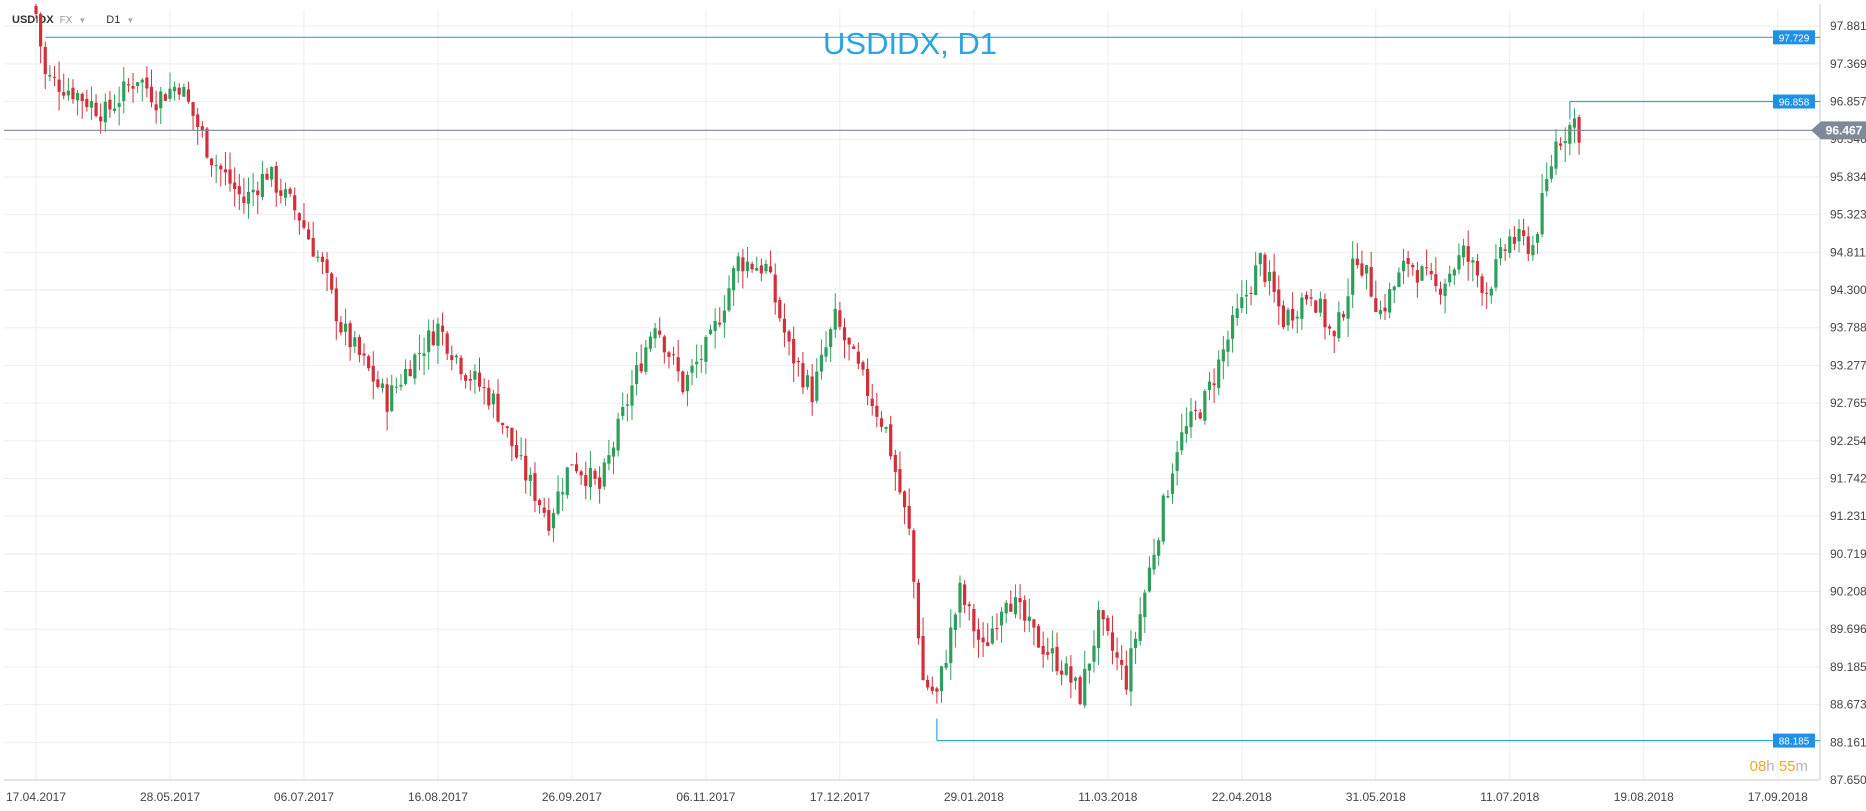 The image size is (1866, 811). Describe the element at coordinates (33, 20) in the screenshot. I see `symbol-name: USDIDX` at that location.